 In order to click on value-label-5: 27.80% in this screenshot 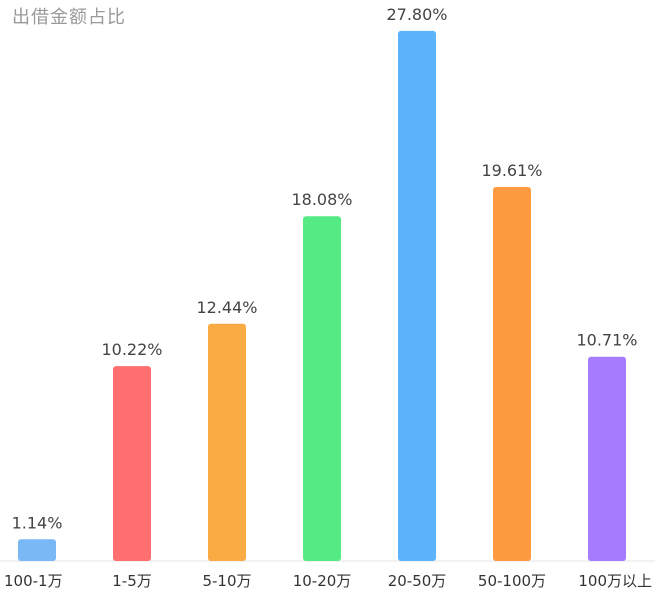, I will do `click(416, 14)`.